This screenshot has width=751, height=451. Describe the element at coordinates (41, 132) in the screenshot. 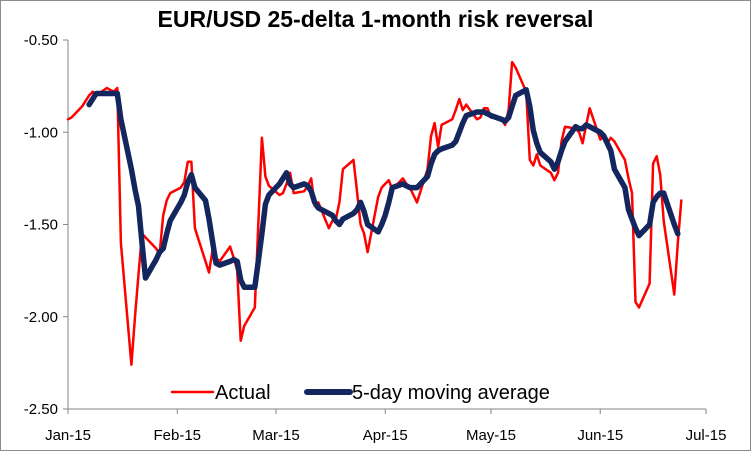

I see `y-tick-label: -1.00` at that location.